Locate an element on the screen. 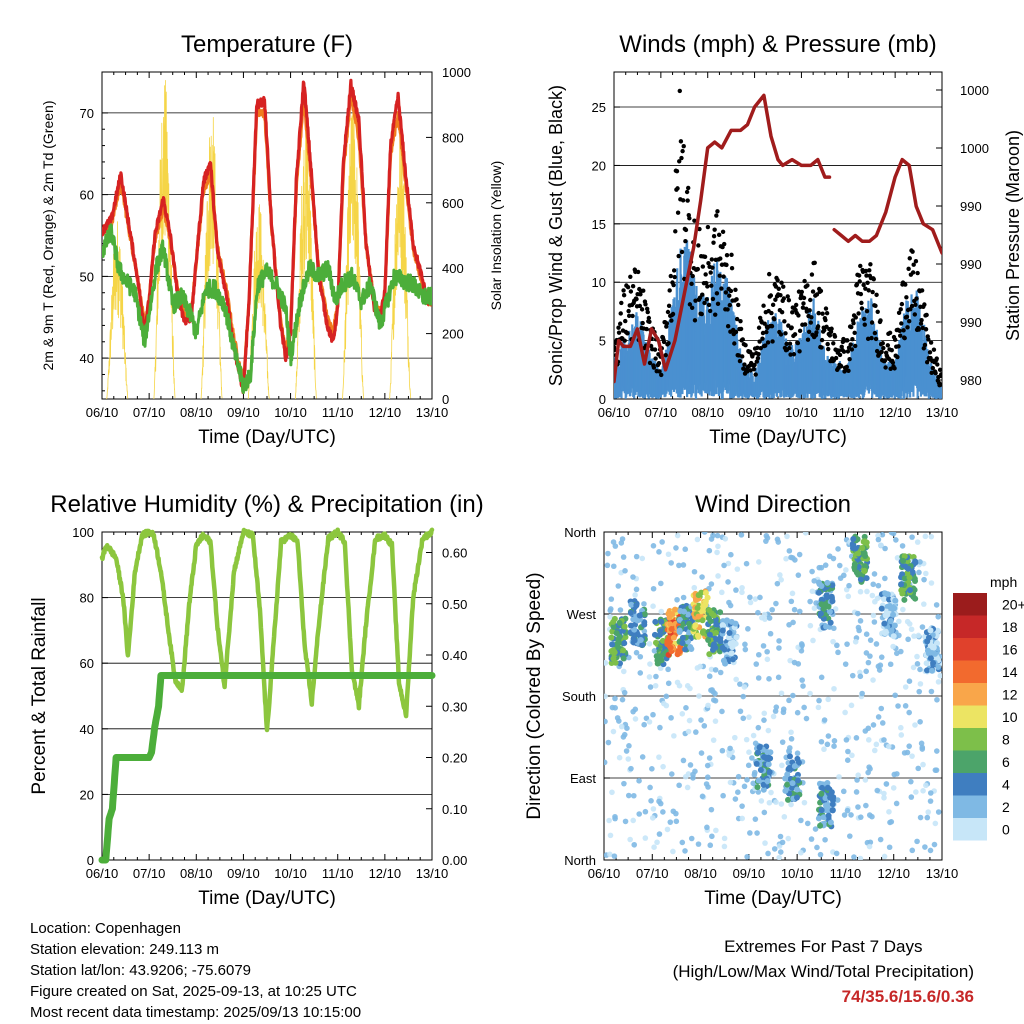 This screenshot has height=1024, width=1024. chart-title: Wind Direction is located at coordinates (773, 504).